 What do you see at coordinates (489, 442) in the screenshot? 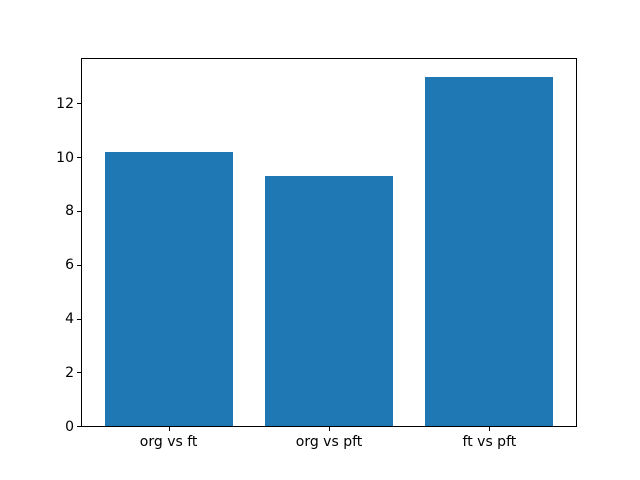
I see `x-tick-label: ft vs pft` at bounding box center [489, 442].